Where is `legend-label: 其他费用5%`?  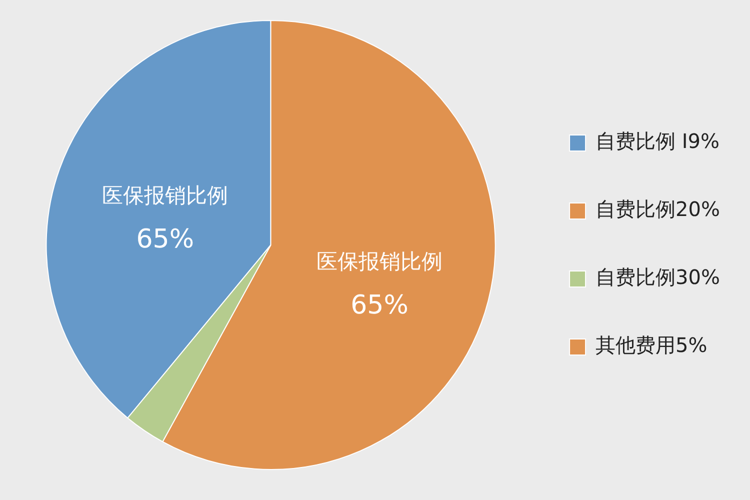
legend-label: 其他费用5% is located at coordinates (652, 345).